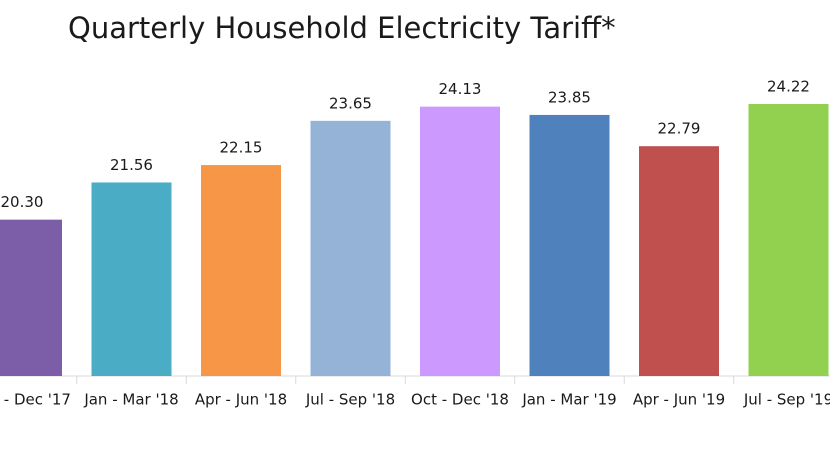 The width and height of the screenshot is (830, 468). I want to click on x-tick-label: Jan - Mar '18, so click(130, 400).